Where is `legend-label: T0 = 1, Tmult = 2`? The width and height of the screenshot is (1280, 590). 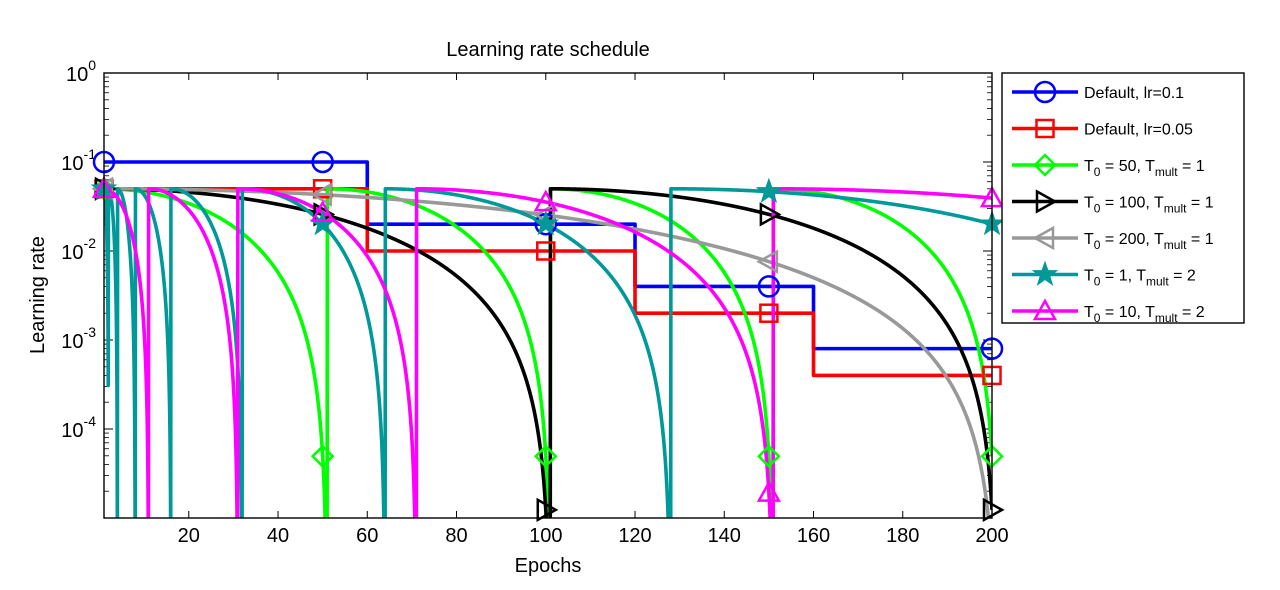
legend-label: T0 = 1, Tmult = 2 is located at coordinates (1140, 278).